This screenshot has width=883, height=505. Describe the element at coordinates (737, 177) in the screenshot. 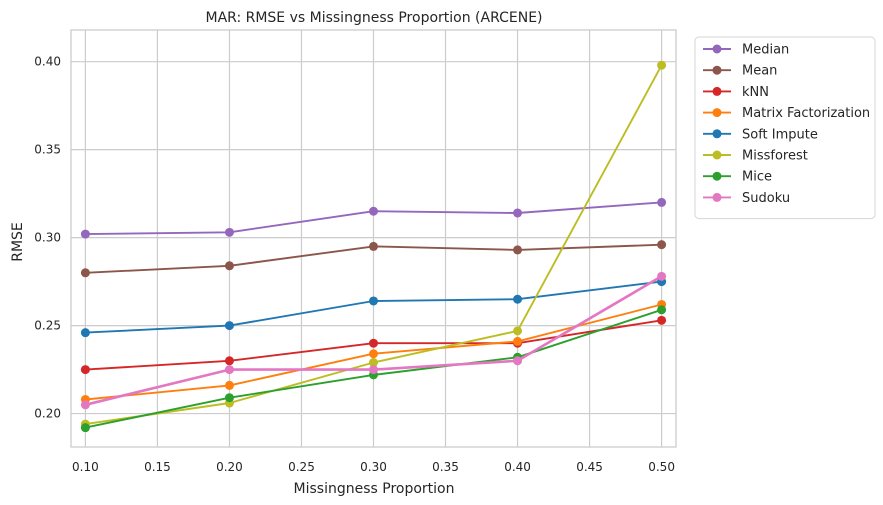

I see `legend-item-mice: Mice` at that location.